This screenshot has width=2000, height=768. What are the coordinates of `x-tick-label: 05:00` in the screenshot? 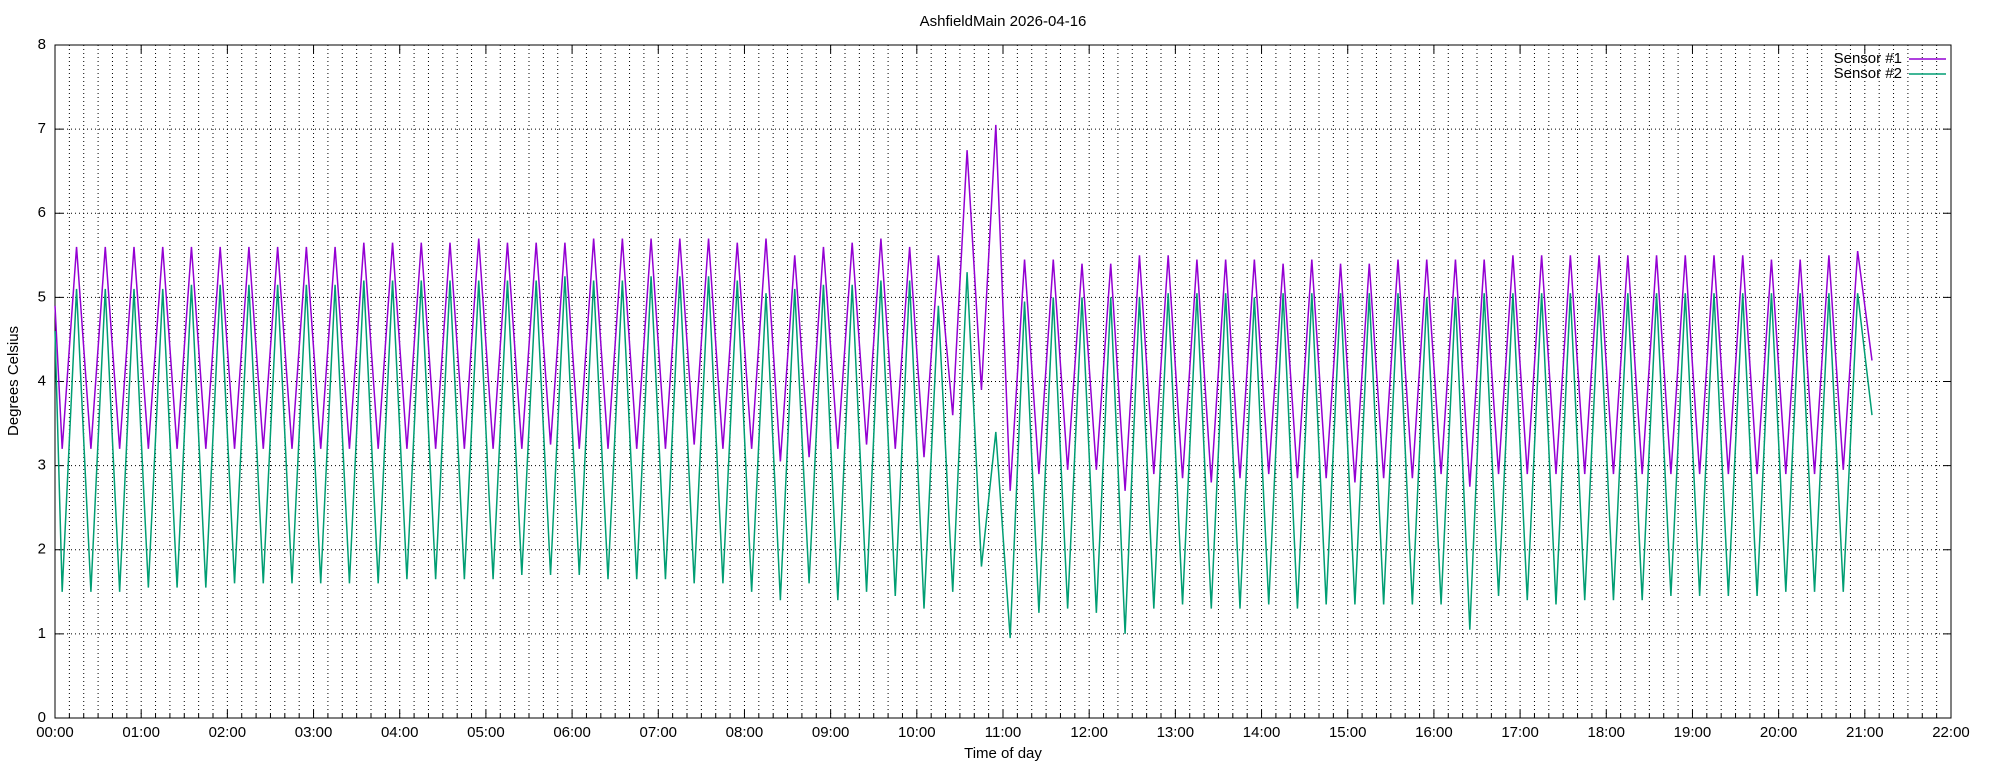 It's located at (486, 732).